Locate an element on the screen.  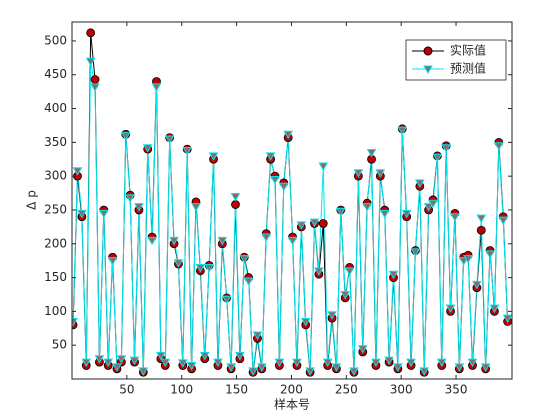
x-tick-label: 150 is located at coordinates (236, 390).